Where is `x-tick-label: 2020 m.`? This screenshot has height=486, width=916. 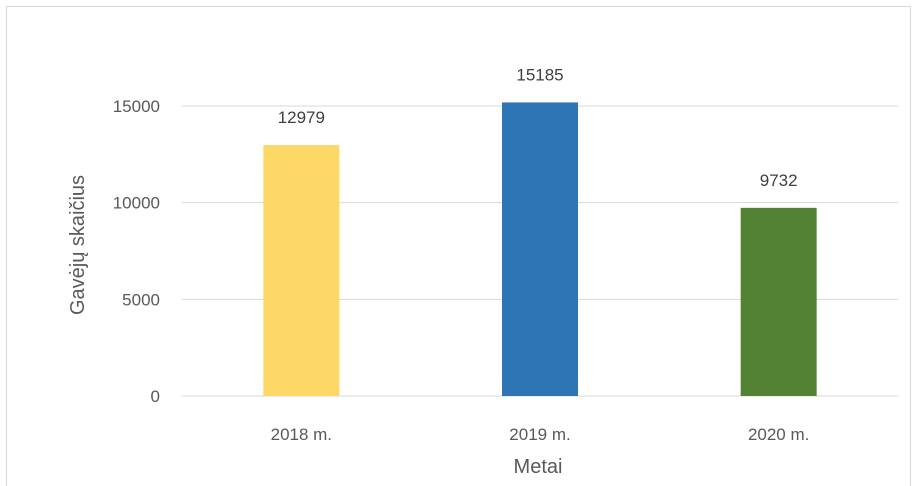 x-tick-label: 2020 m. is located at coordinates (778, 434).